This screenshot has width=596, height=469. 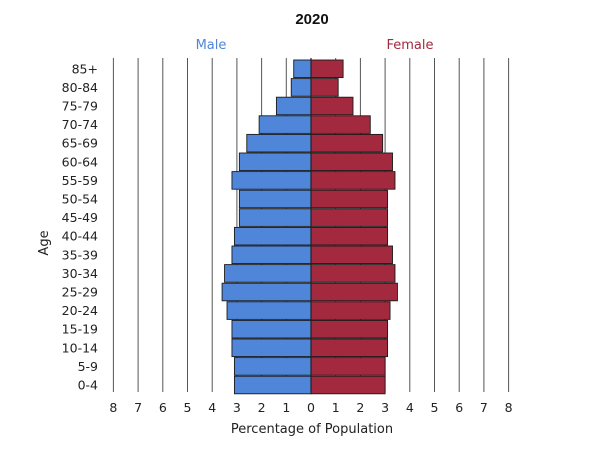 I want to click on legend-female: Female, so click(x=409, y=45).